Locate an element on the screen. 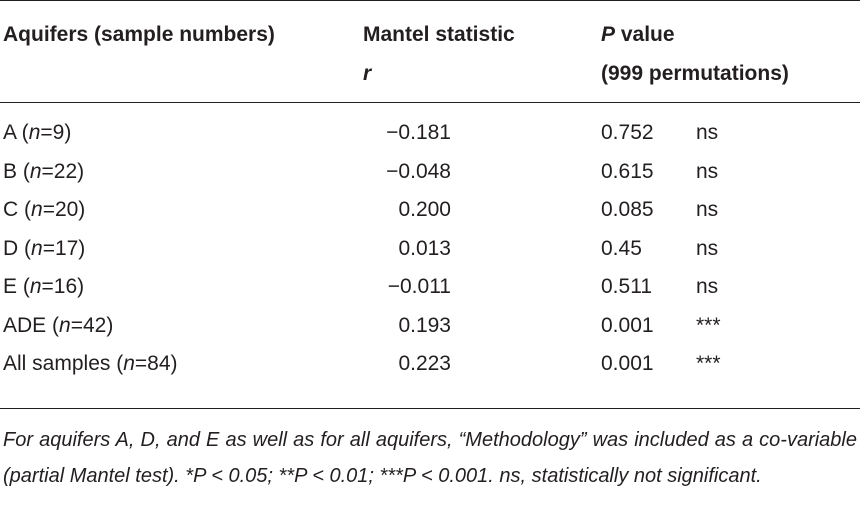 The width and height of the screenshot is (860, 532). header-mantel-line2: r is located at coordinates (367, 73).